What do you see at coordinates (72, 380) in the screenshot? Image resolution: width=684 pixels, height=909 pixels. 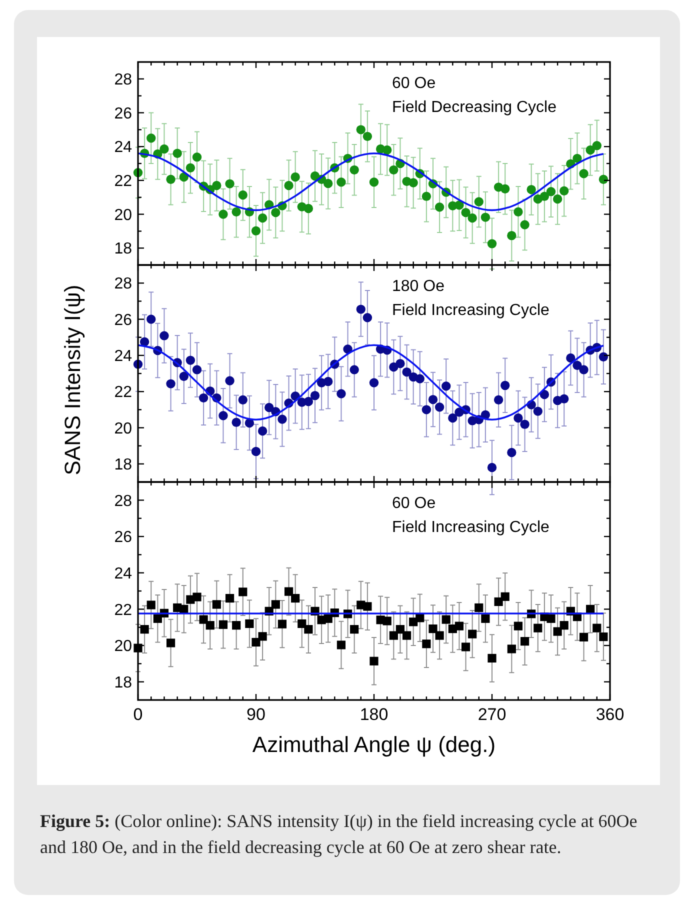 I see `y-axis-title: SANS Intensity I(ψ)` at bounding box center [72, 380].